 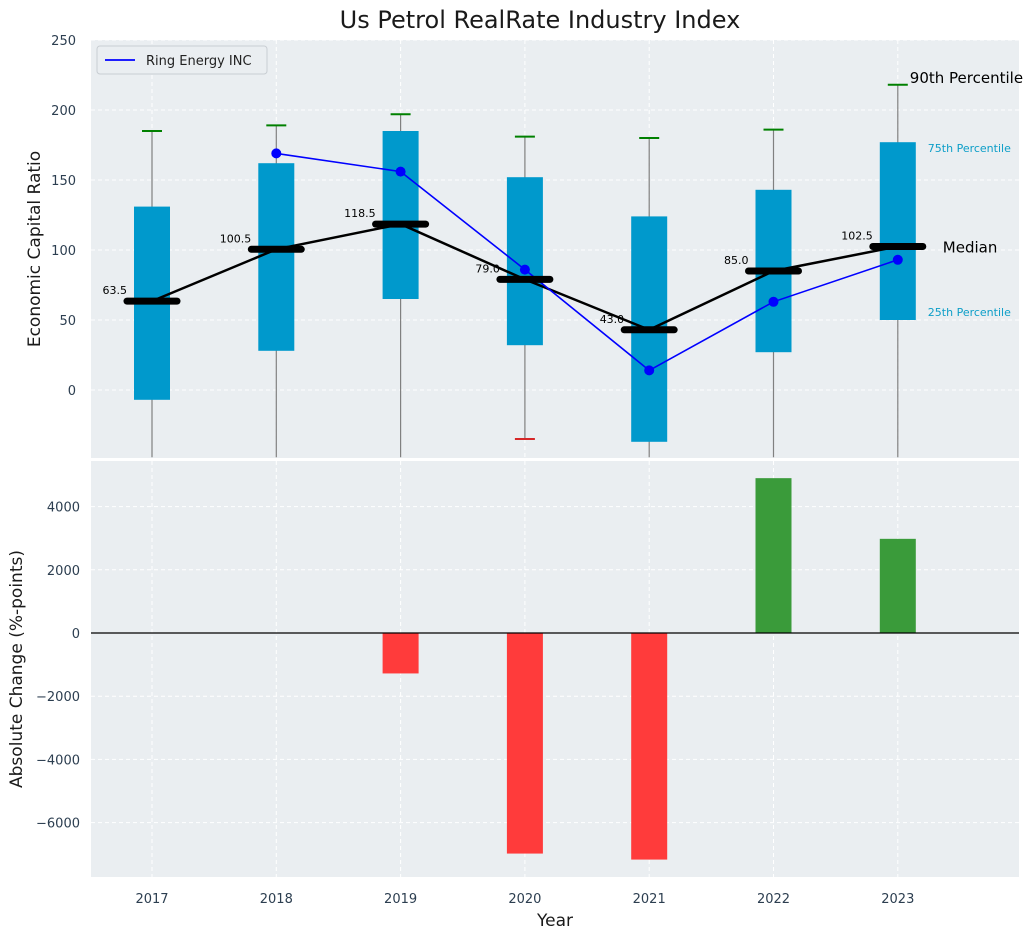 I want to click on legend: Ring Energy INC, so click(x=182, y=60).